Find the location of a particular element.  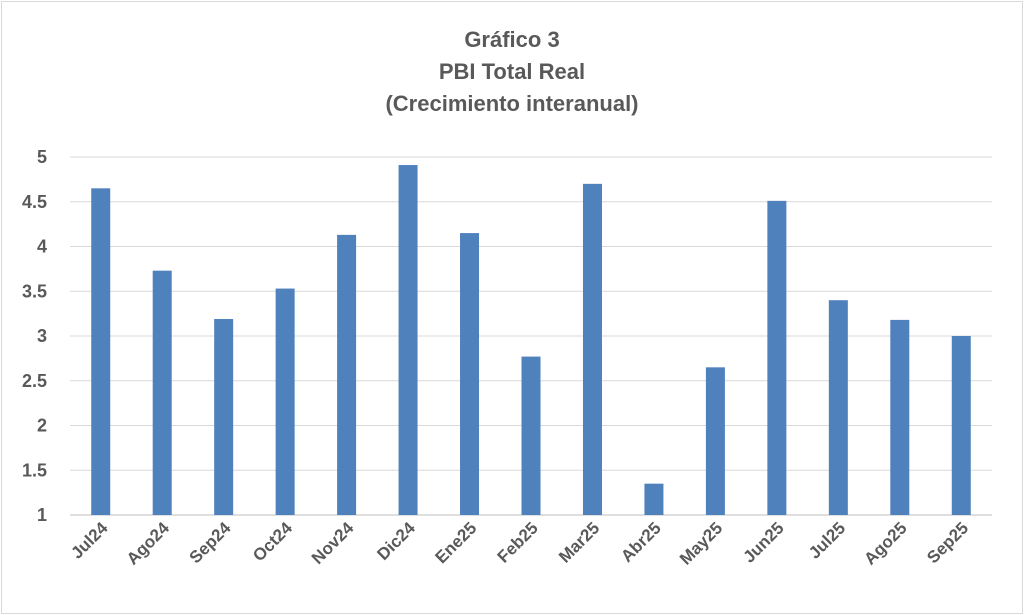

x-tick-label: Jul25 is located at coordinates (827, 540).